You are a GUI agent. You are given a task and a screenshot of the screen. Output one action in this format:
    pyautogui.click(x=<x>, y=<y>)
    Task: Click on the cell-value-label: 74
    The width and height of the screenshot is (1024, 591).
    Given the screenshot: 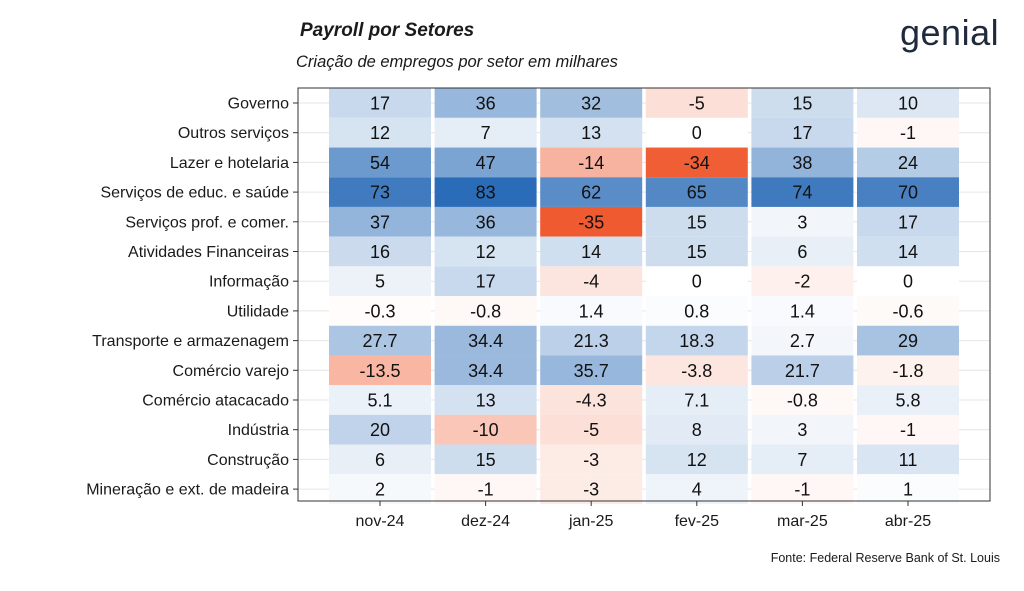 What is the action you would take?
    pyautogui.click(x=802, y=193)
    